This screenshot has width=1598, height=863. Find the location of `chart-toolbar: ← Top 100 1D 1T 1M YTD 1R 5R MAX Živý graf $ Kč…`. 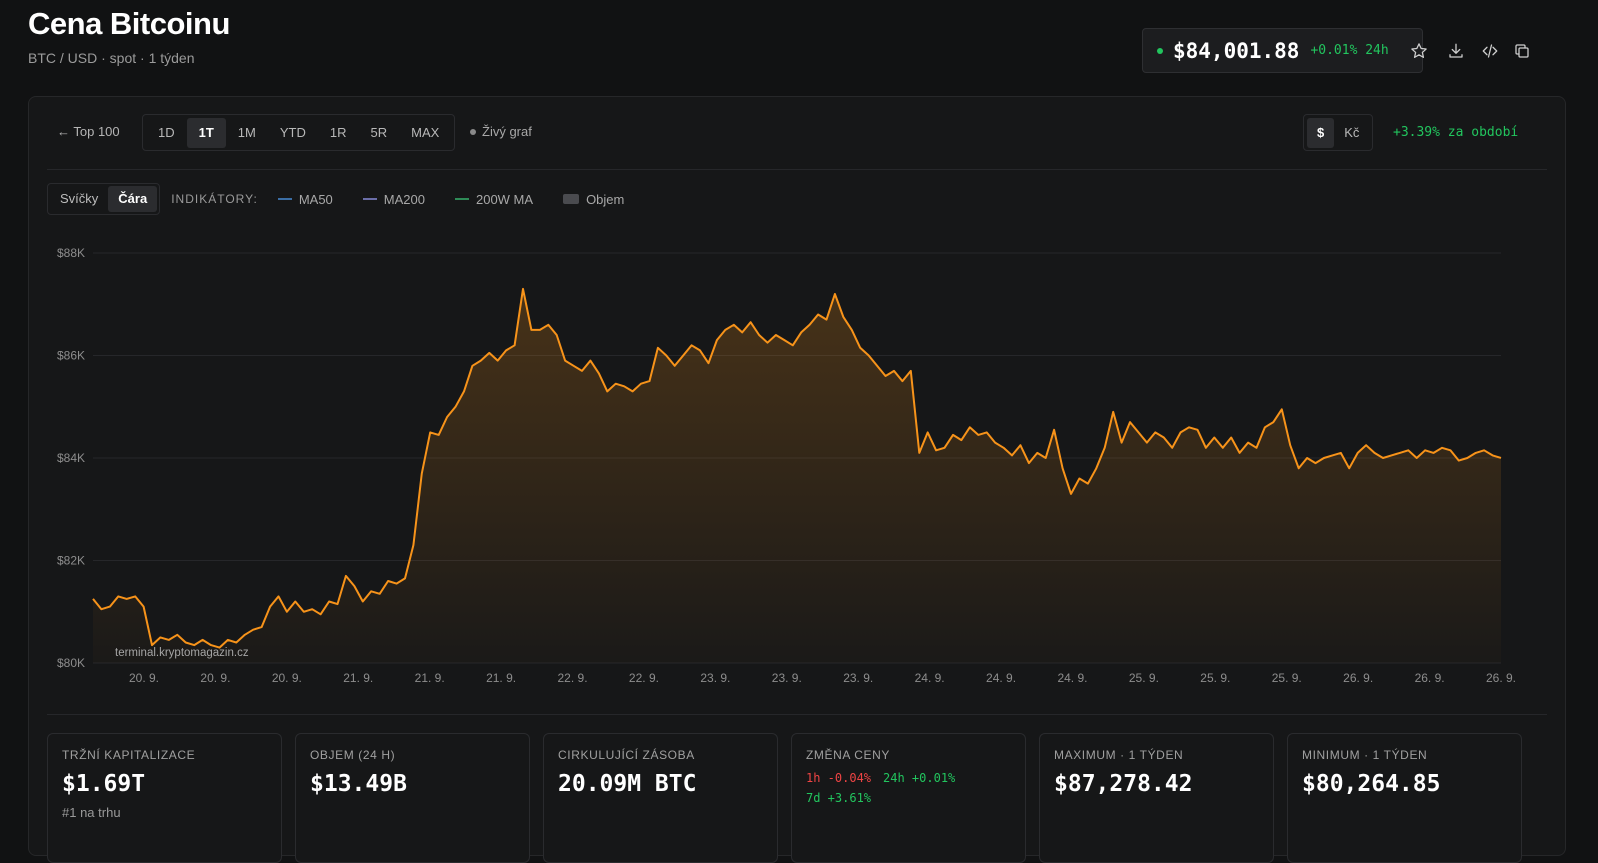

chart-toolbar: ← Top 100 1D 1T 1M YTD 1R 5R MAX Živý graf $ Kč… is located at coordinates (797, 134).